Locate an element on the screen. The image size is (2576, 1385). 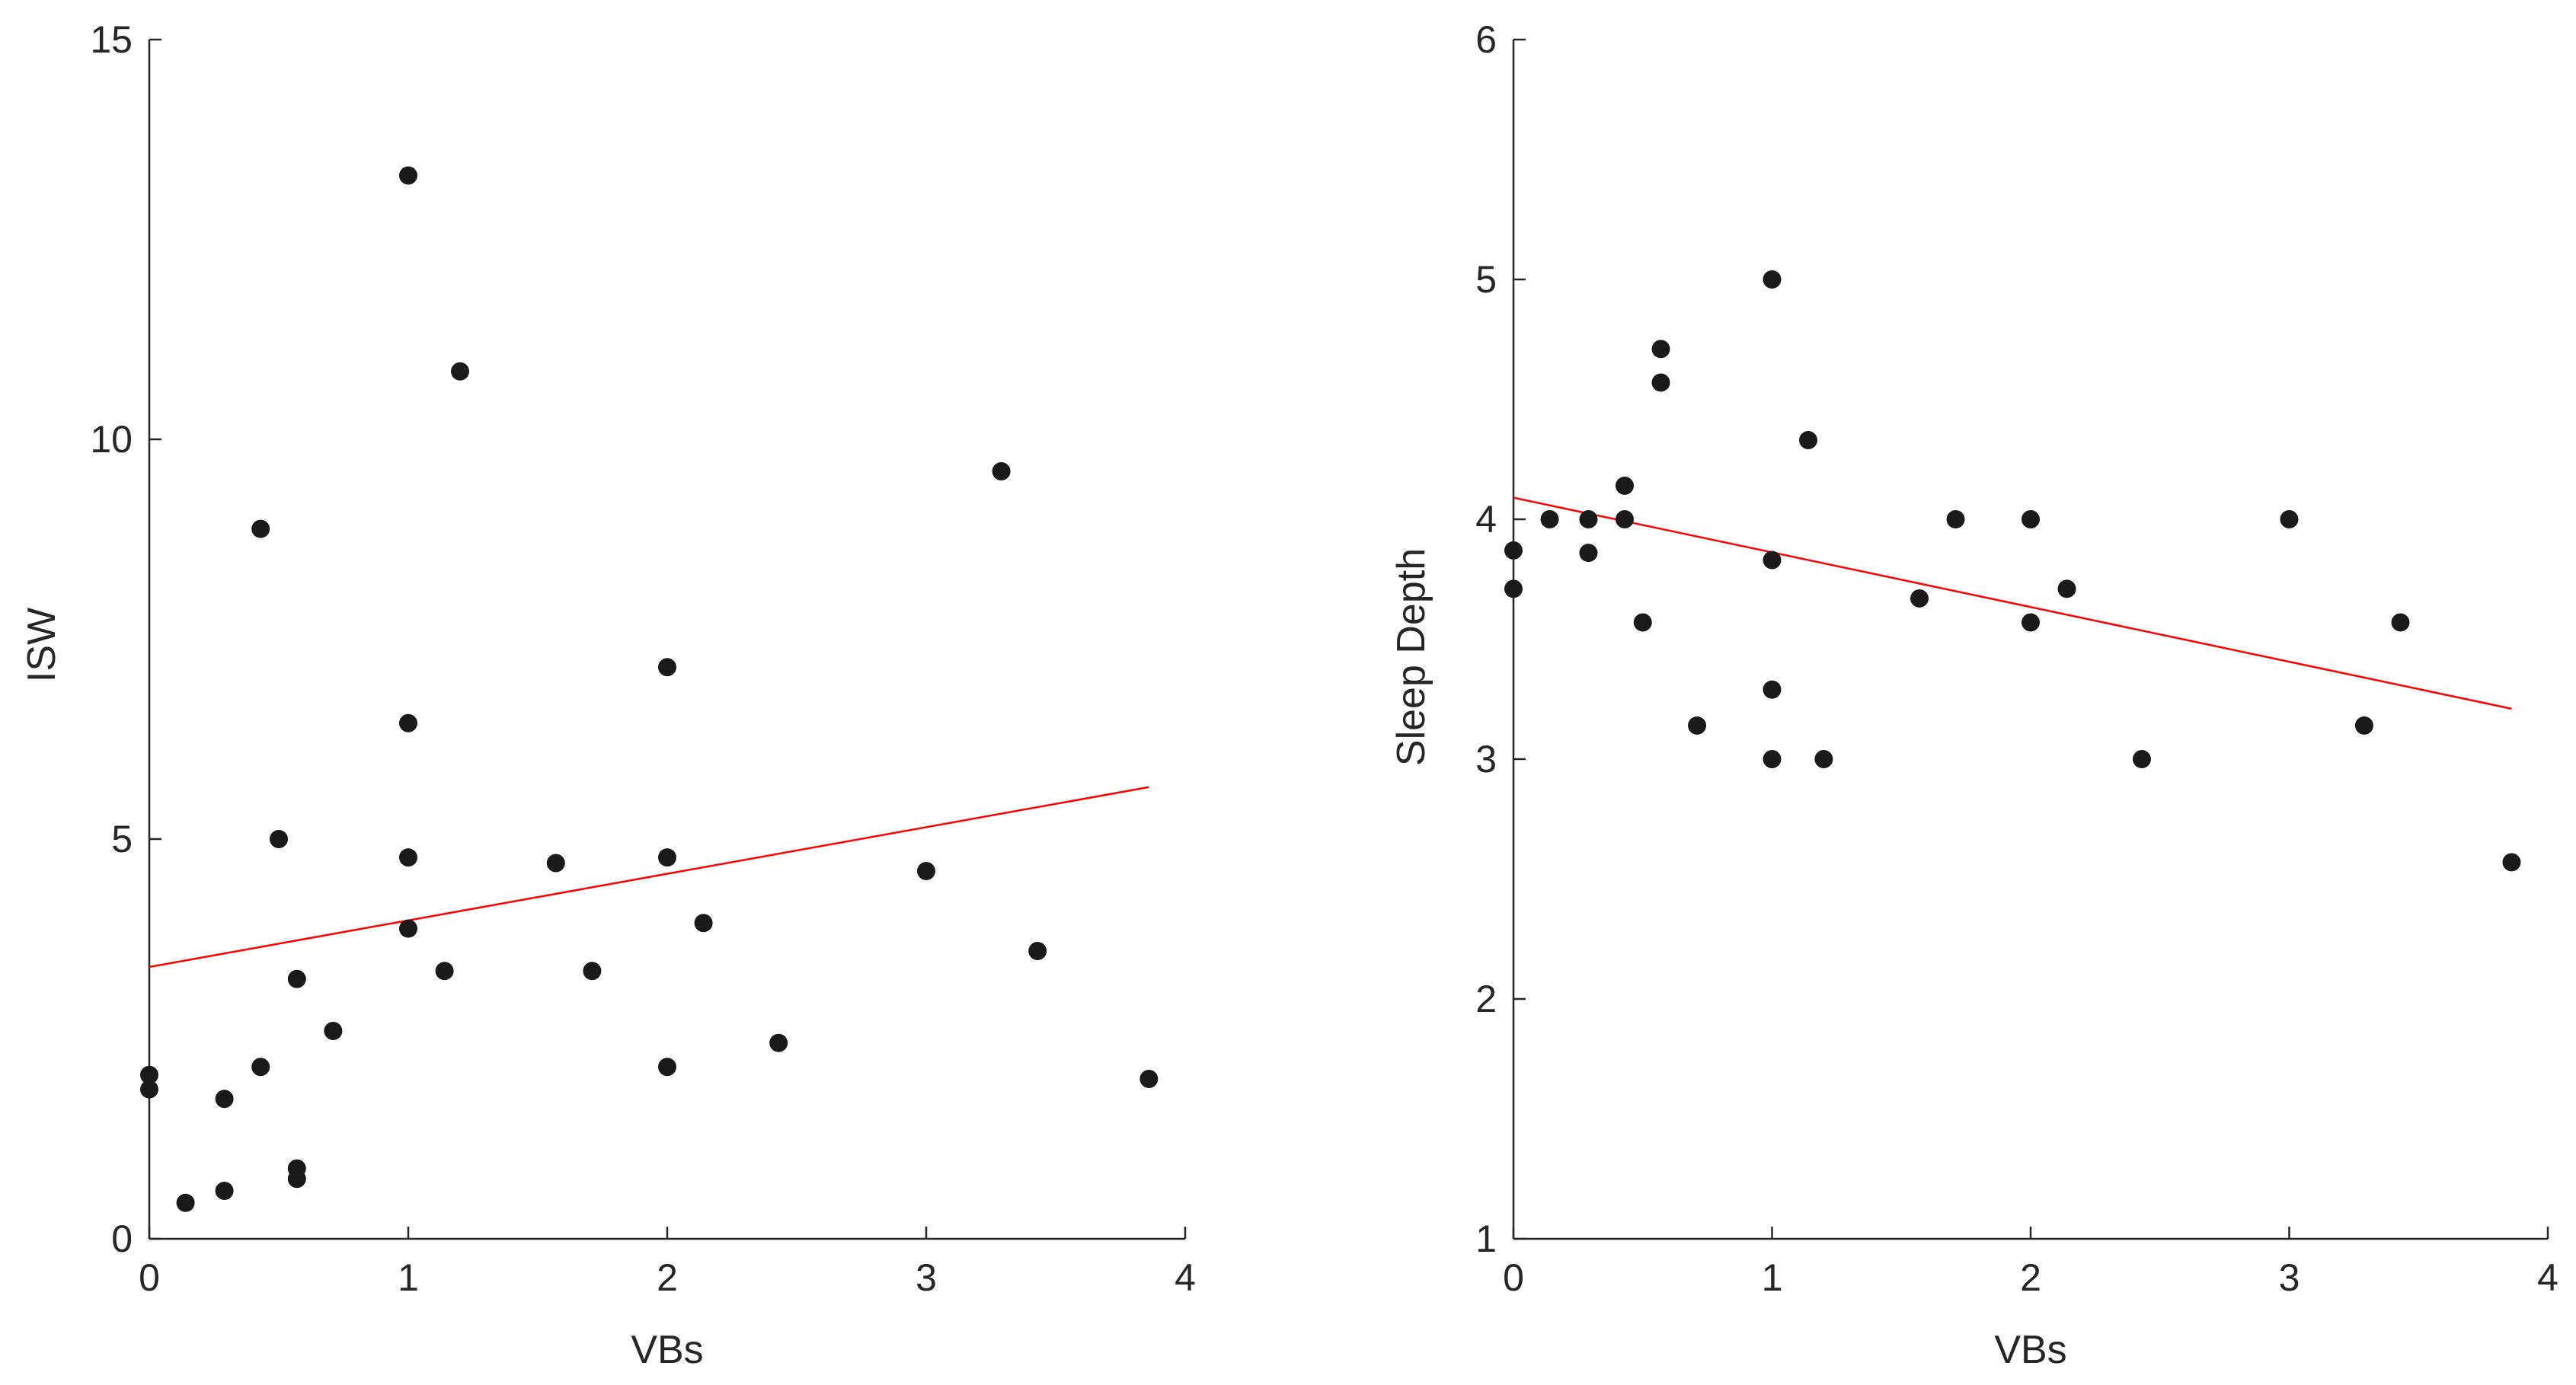
y-tick-label: 6 is located at coordinates (1486, 39).